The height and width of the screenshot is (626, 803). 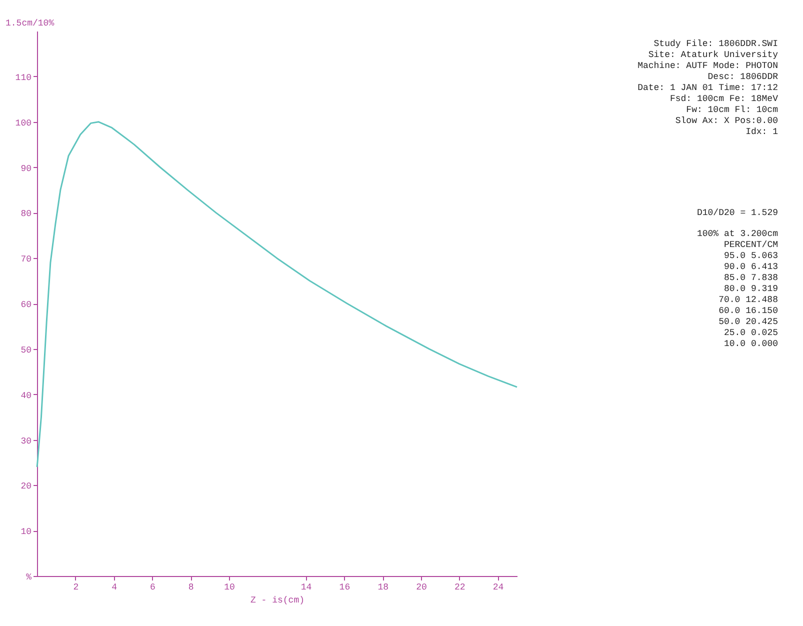 What do you see at coordinates (421, 587) in the screenshot?
I see `x-tick-label: 20` at bounding box center [421, 587].